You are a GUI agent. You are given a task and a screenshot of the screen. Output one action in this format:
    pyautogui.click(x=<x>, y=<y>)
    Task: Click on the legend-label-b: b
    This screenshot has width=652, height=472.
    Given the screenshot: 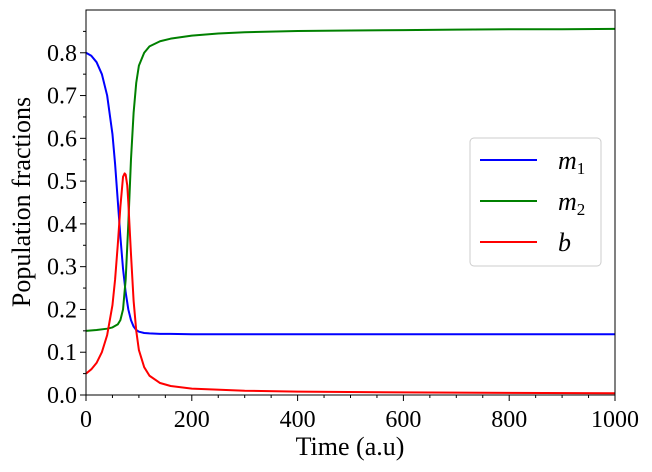 What is the action you would take?
    pyautogui.click(x=564, y=242)
    